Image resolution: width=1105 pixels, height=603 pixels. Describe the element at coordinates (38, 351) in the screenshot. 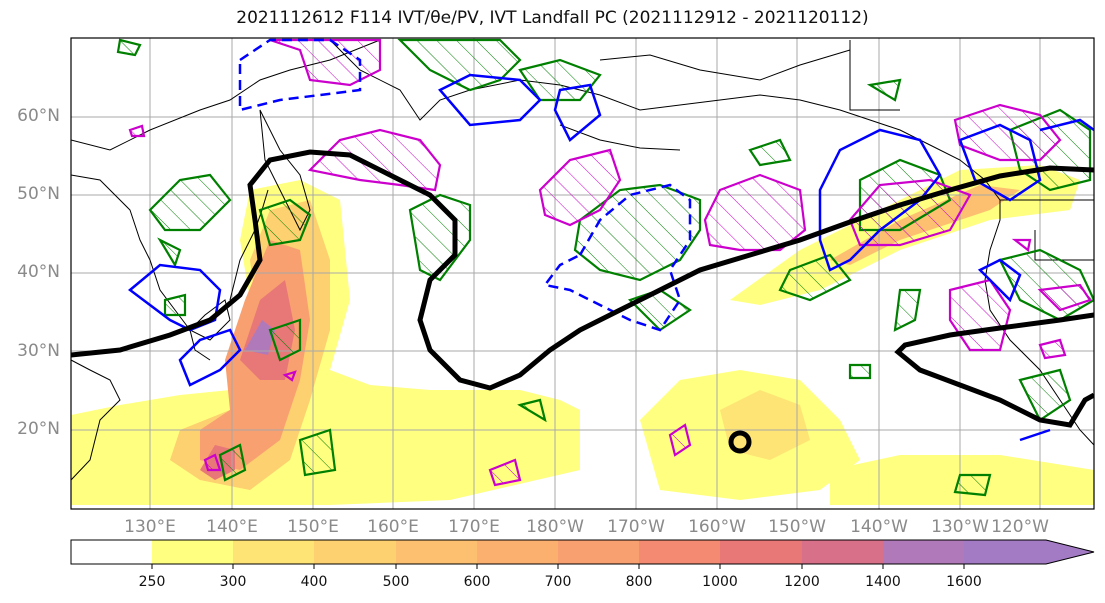

I see `lat-label: 30°N` at that location.